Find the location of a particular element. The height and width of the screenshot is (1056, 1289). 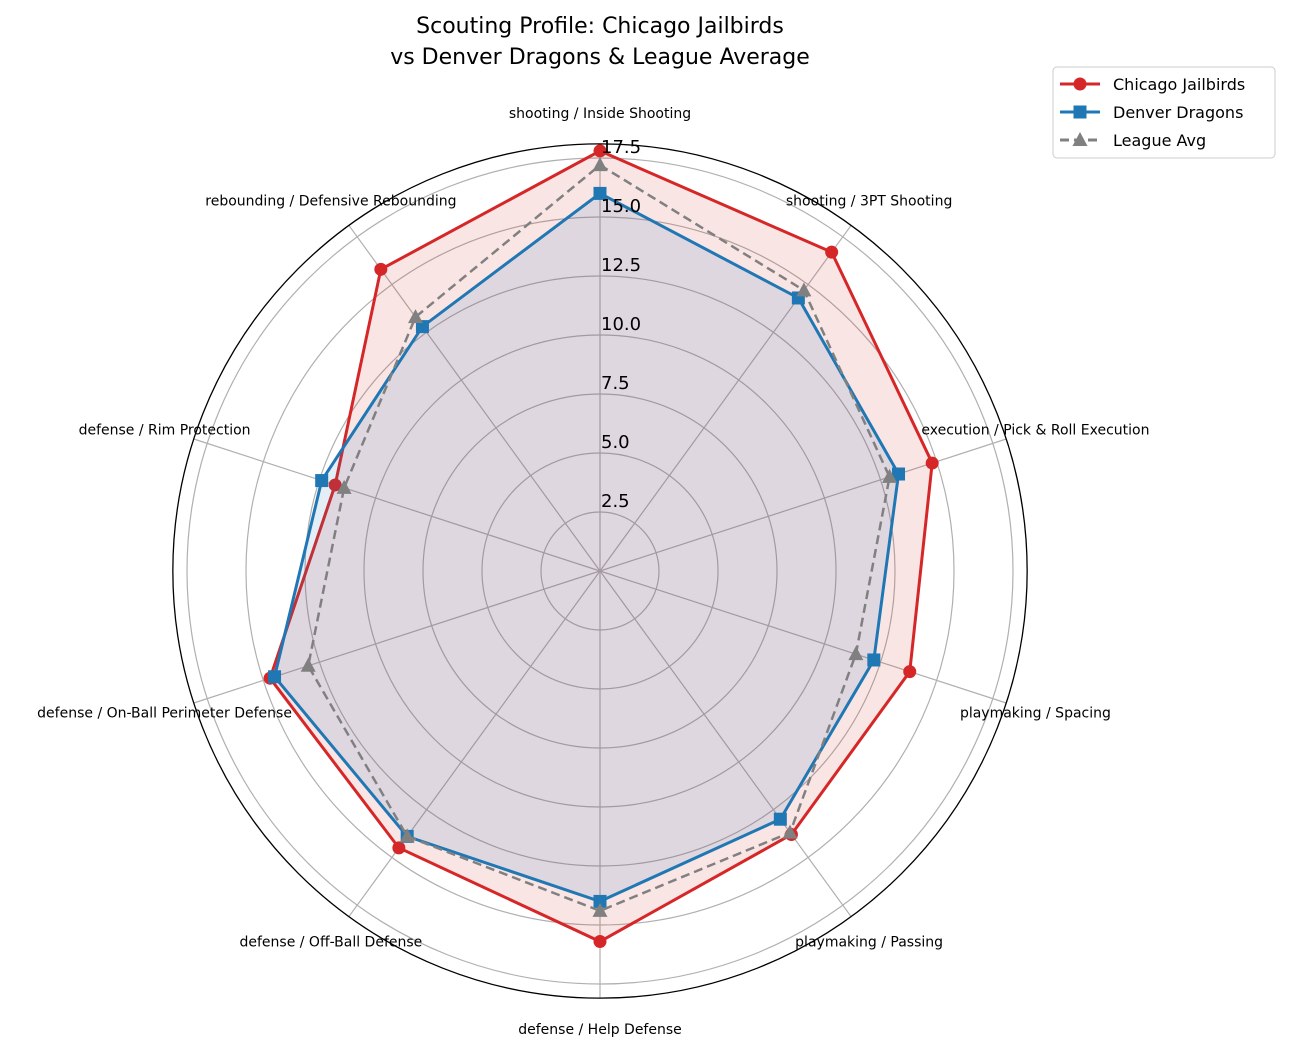

chart-title-line2: vs Denver Dragons & League Average is located at coordinates (600, 57).